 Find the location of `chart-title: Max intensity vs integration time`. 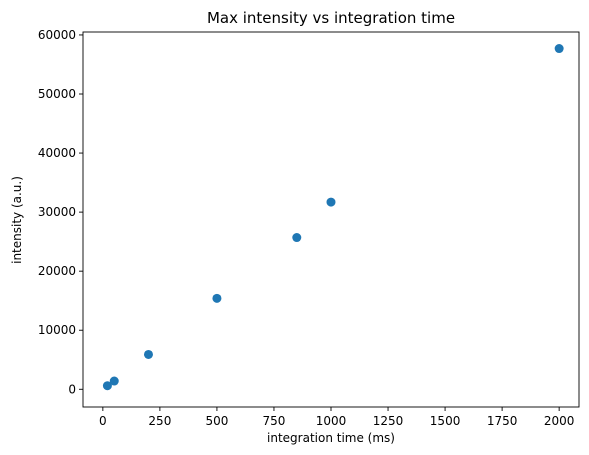

chart-title: Max intensity vs integration time is located at coordinates (331, 18).